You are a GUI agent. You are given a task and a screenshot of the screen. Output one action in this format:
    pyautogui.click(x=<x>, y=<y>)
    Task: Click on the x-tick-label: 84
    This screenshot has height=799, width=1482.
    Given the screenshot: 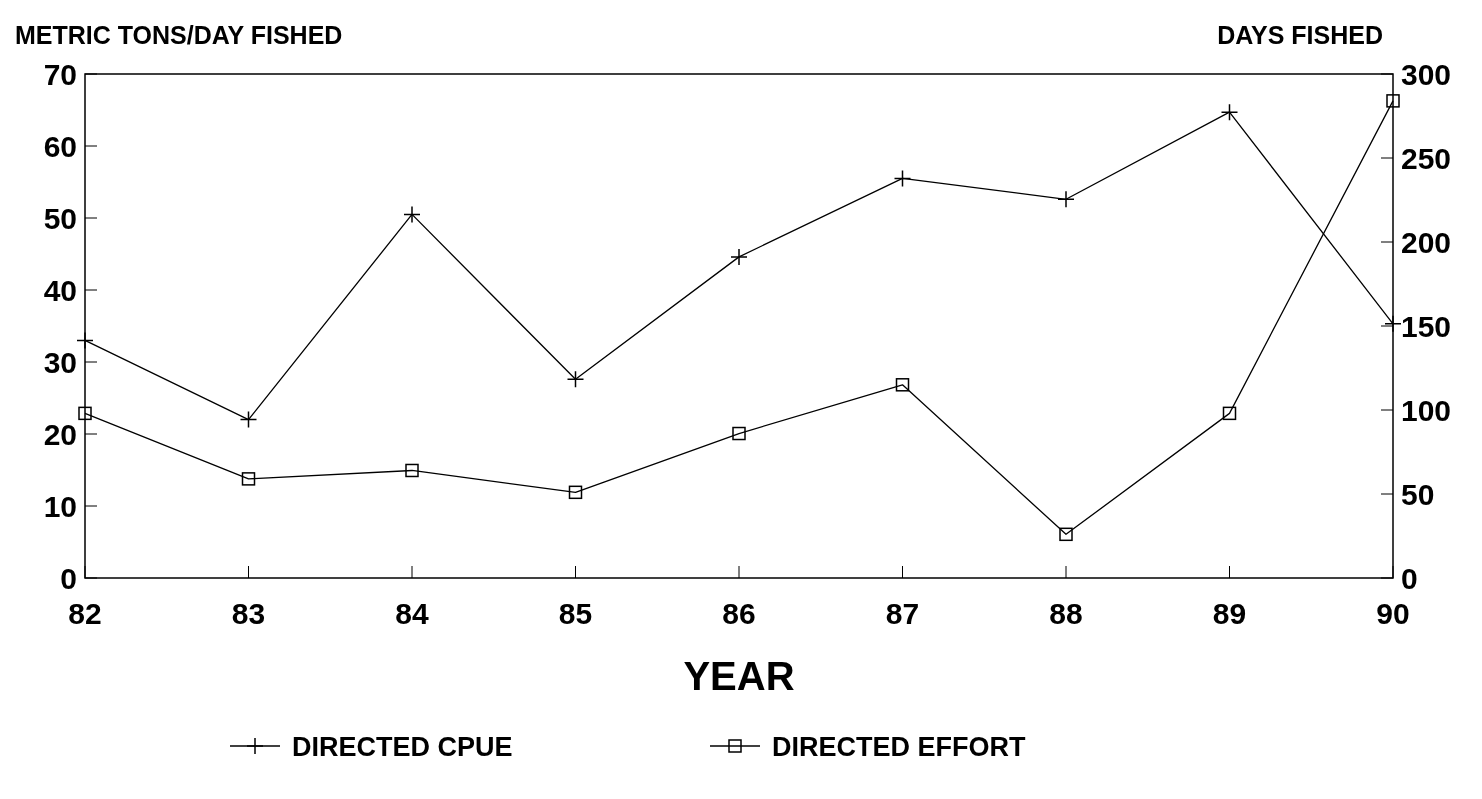 What is the action you would take?
    pyautogui.click(x=412, y=613)
    